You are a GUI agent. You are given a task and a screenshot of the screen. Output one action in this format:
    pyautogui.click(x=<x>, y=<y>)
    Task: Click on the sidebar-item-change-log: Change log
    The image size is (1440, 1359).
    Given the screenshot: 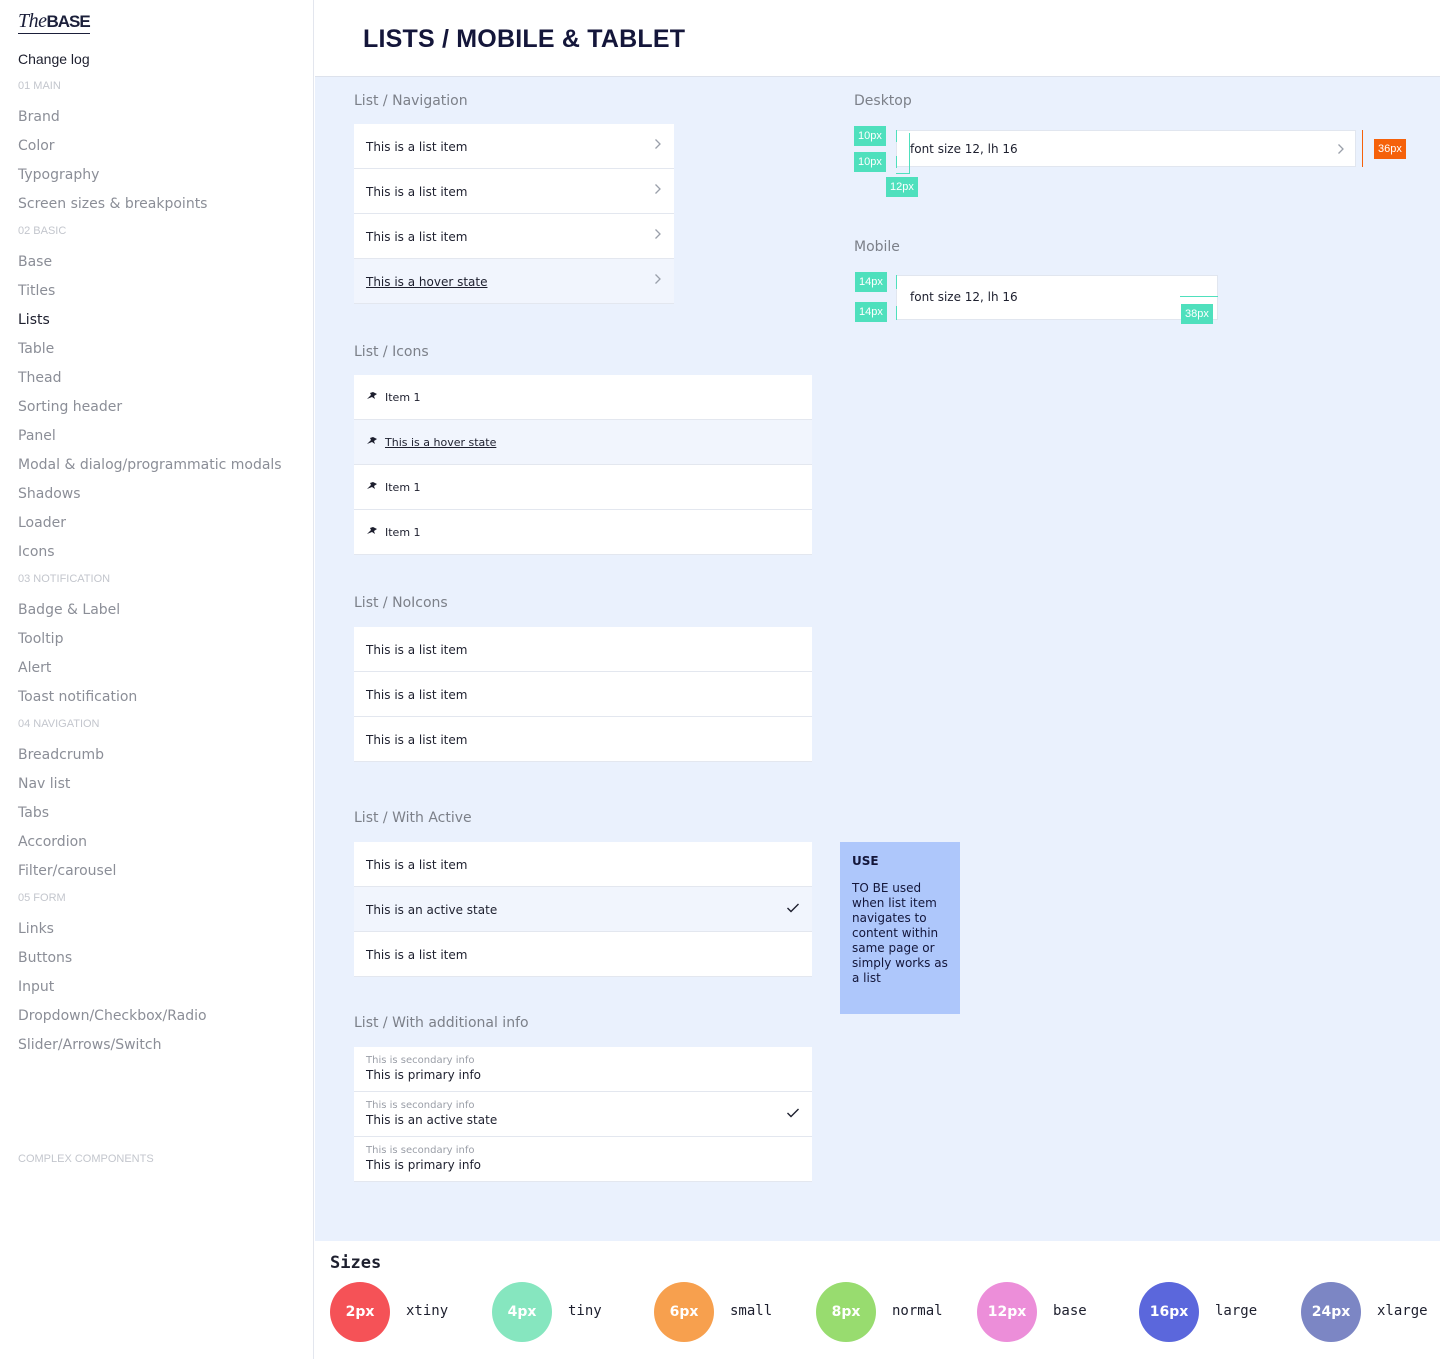 What is the action you would take?
    pyautogui.click(x=54, y=59)
    